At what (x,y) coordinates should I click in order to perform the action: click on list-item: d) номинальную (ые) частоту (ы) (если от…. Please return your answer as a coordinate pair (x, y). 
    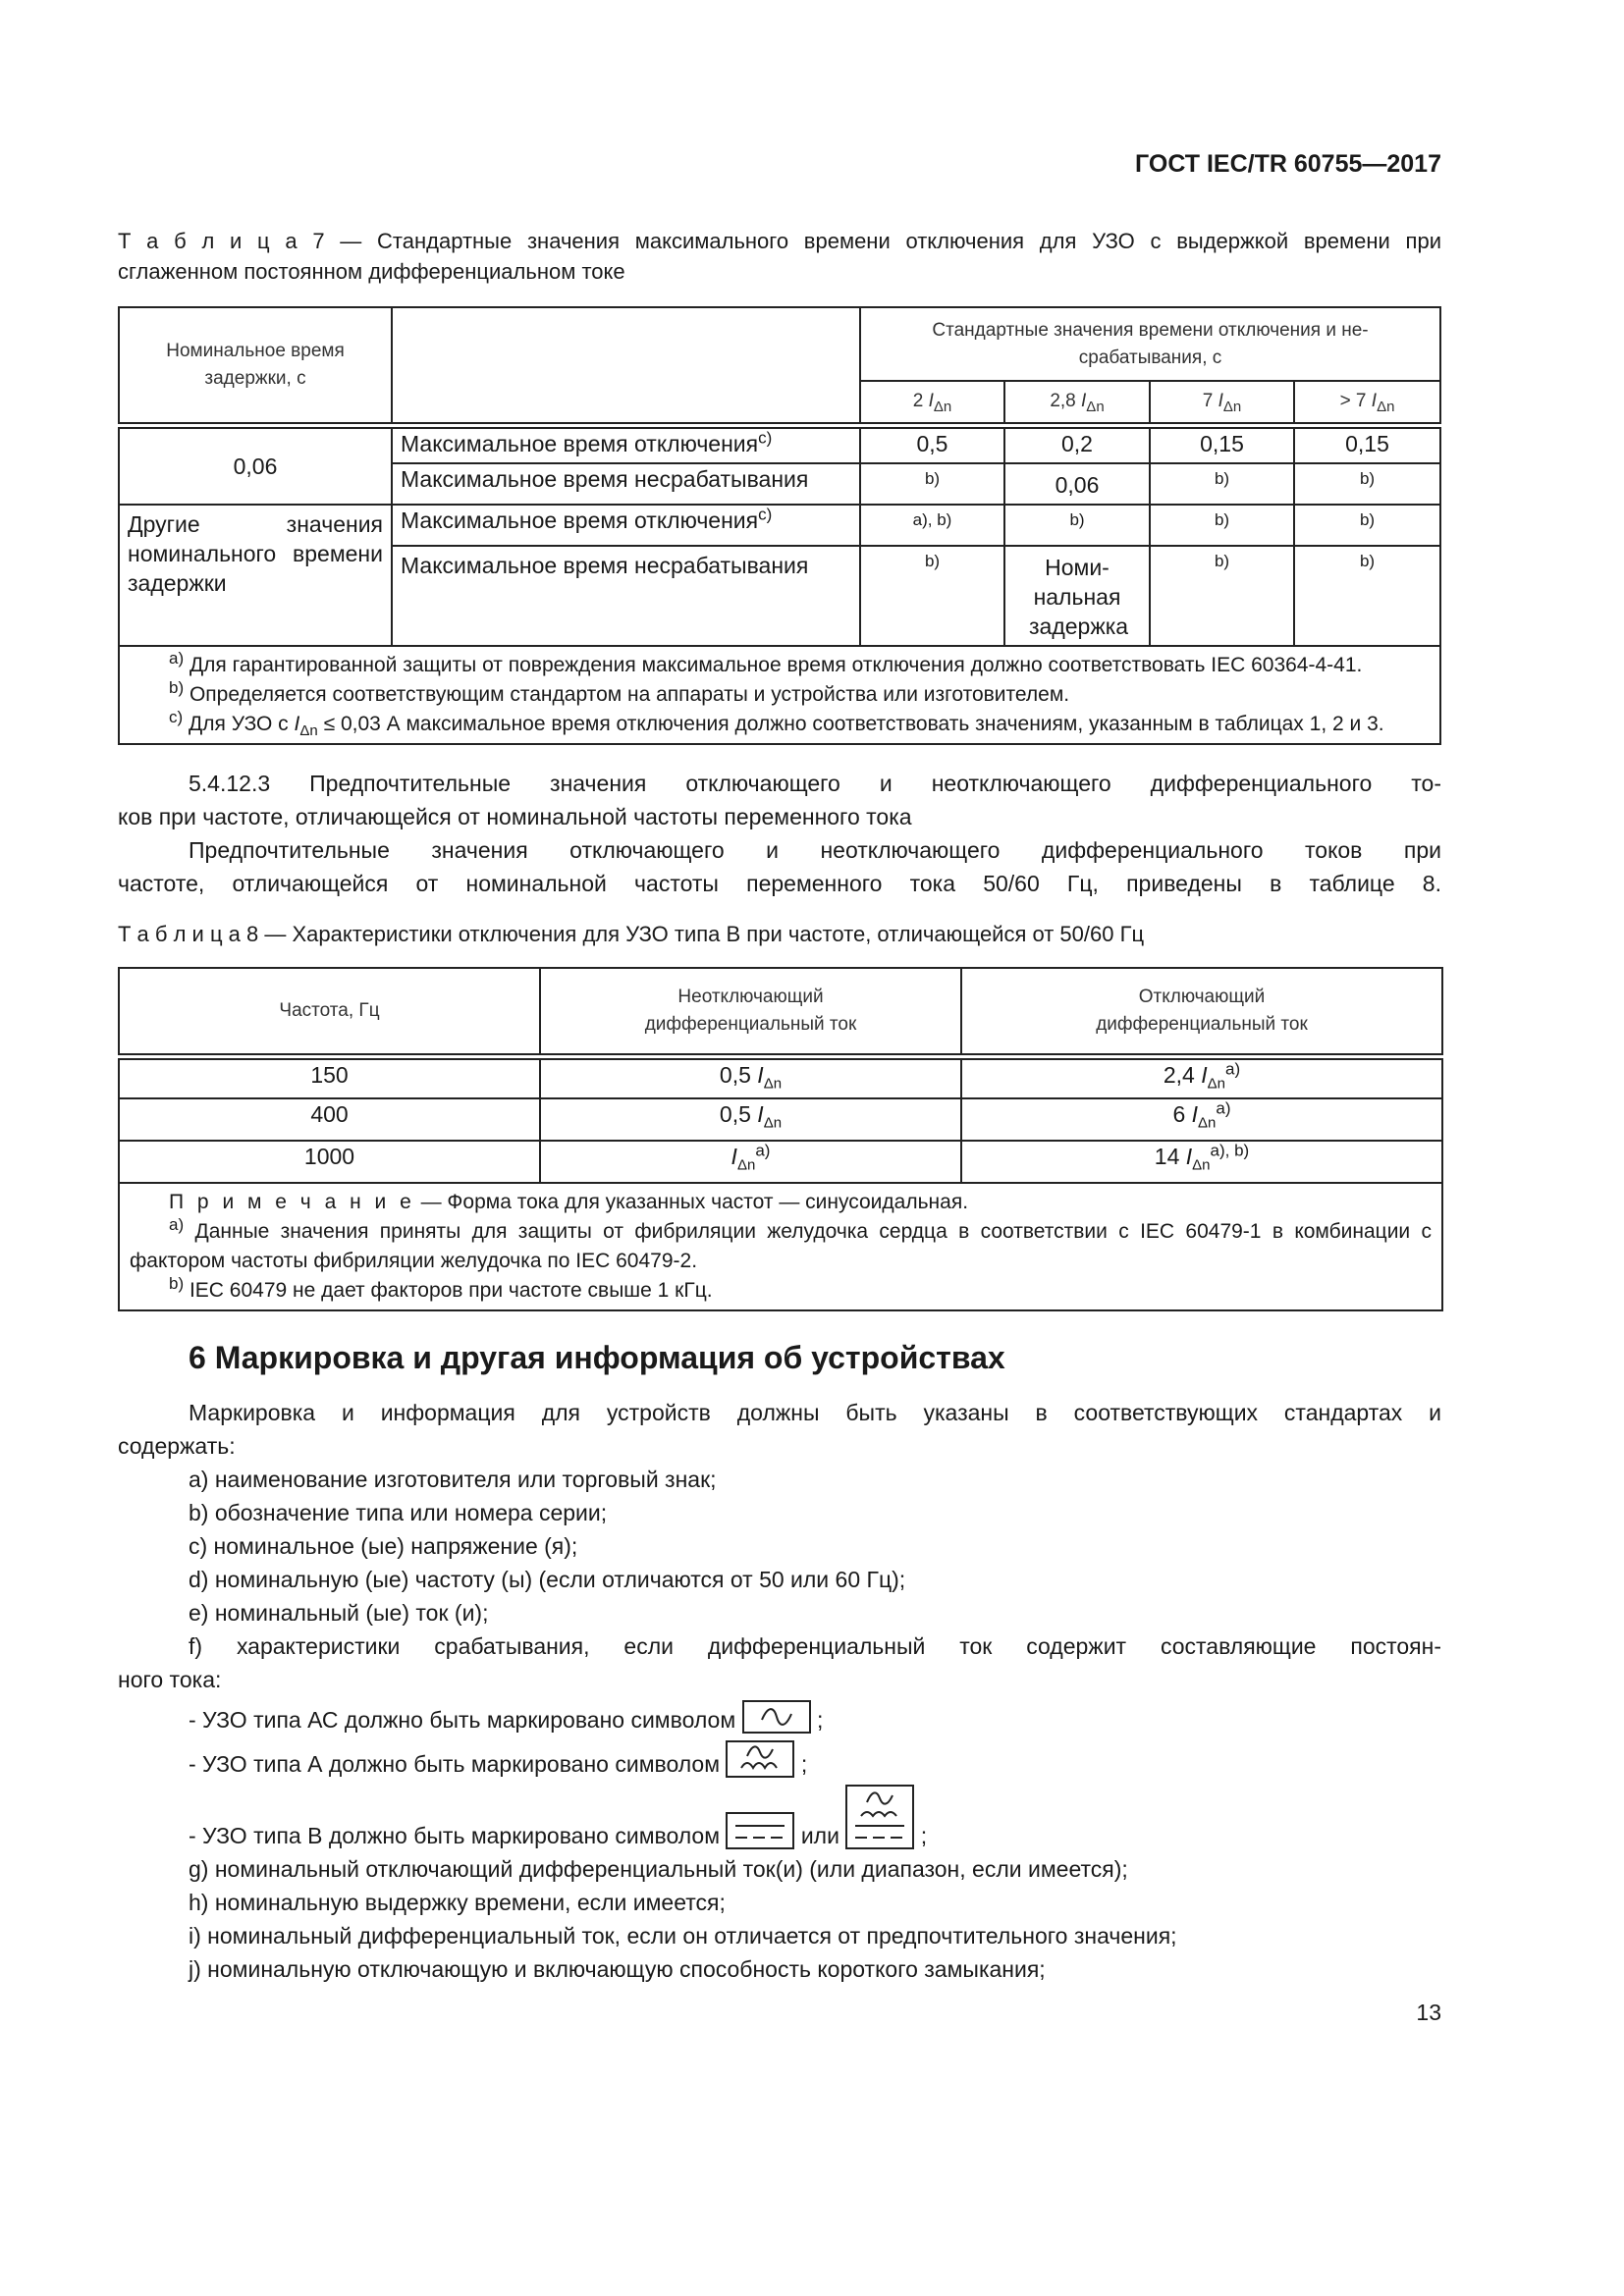
    Looking at the image, I should click on (547, 1580).